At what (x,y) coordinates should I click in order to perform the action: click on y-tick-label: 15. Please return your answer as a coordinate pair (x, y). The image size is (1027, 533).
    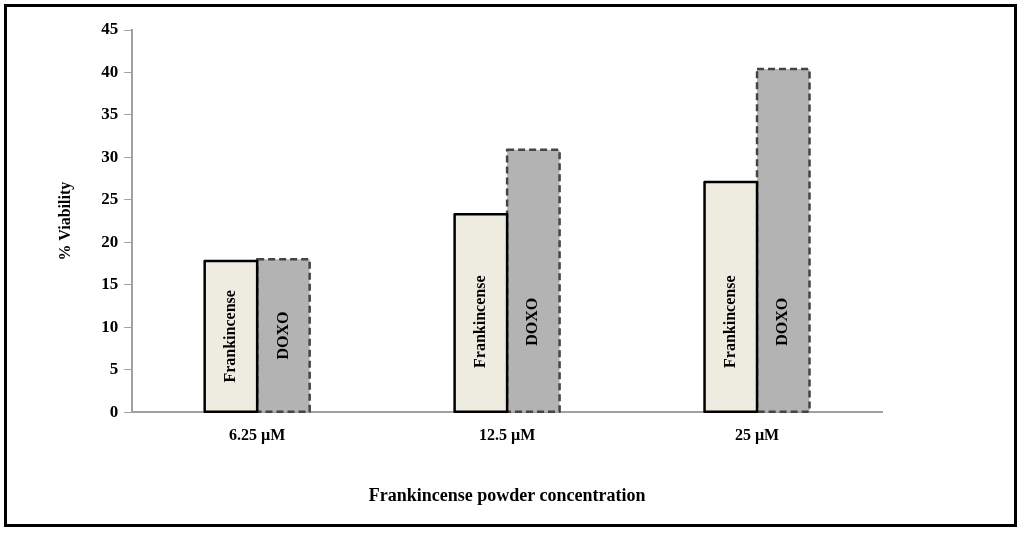
    Looking at the image, I should click on (110, 284).